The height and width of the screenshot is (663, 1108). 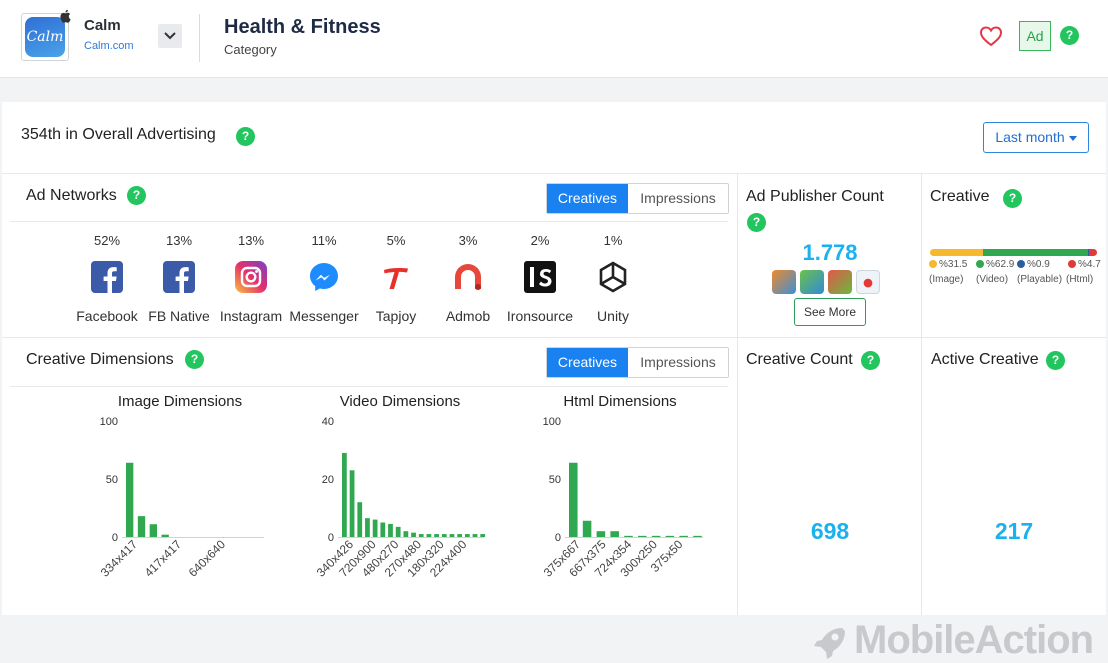 I want to click on network-percent: 2%, so click(x=540, y=240).